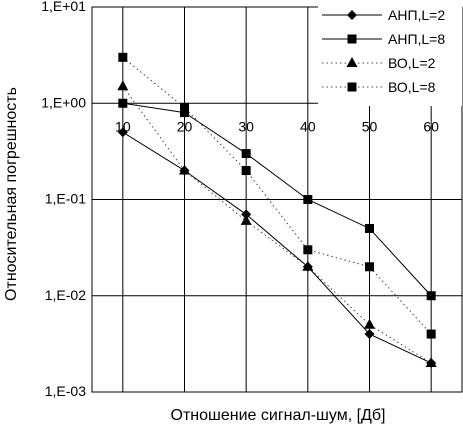  I want to click on x-tick-label: 40, so click(308, 126).